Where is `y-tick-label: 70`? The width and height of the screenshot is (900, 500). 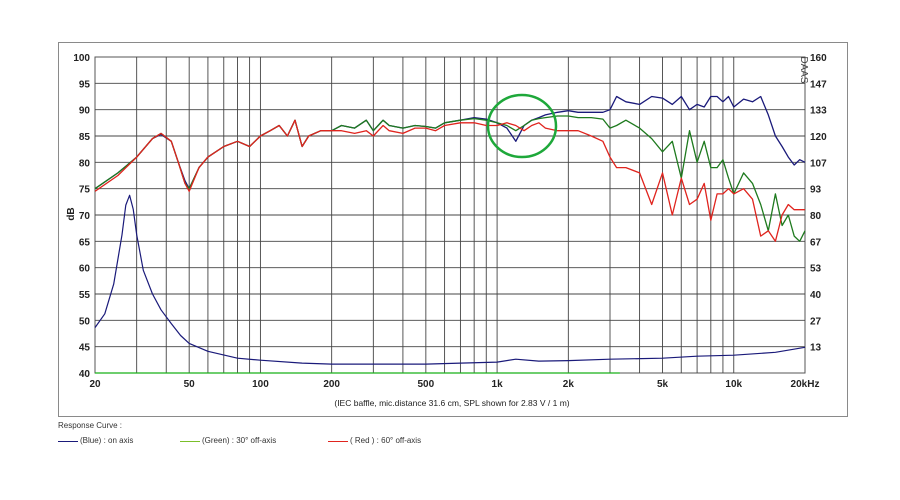
y-tick-label: 70 is located at coordinates (85, 216).